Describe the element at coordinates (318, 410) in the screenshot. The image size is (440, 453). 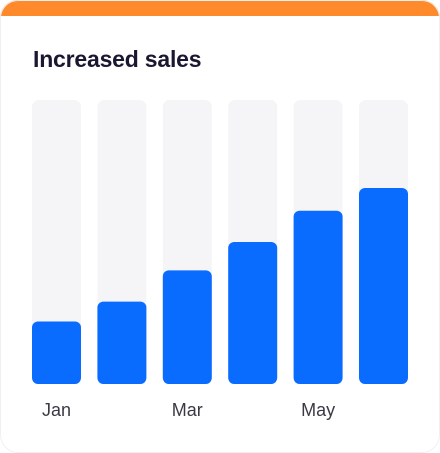
I see `x-tick-label-may: May` at that location.